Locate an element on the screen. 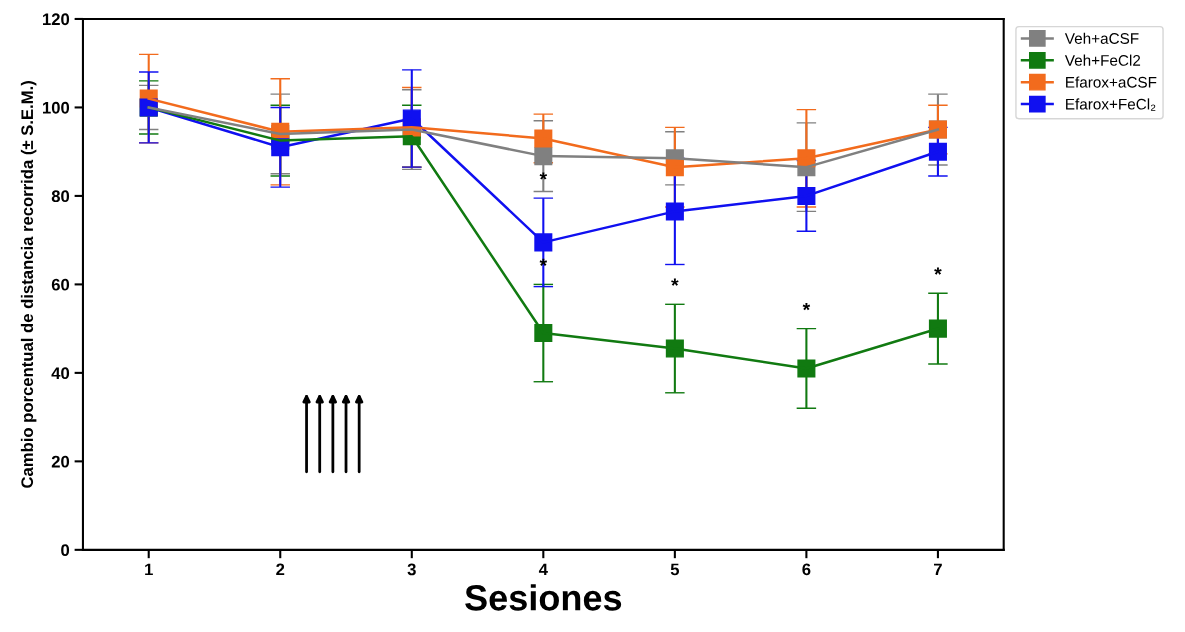 This screenshot has width=1185, height=632. y-tick-label: 120 is located at coordinates (56, 19).